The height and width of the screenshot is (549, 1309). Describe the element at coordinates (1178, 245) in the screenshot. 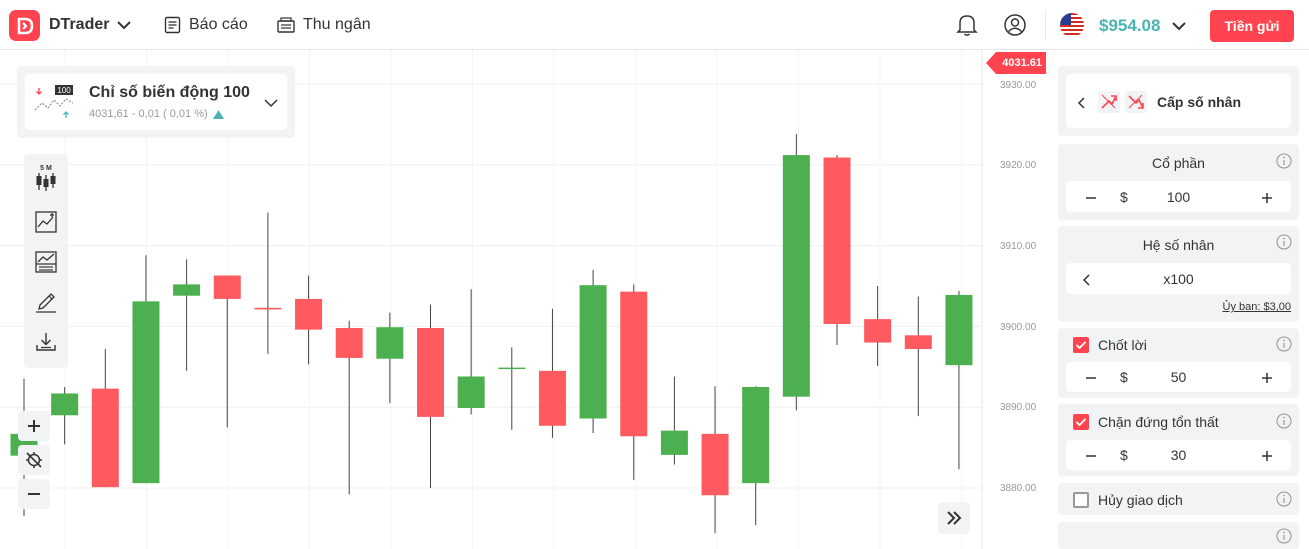

I see `multiplier-label: Hệ số nhân` at that location.